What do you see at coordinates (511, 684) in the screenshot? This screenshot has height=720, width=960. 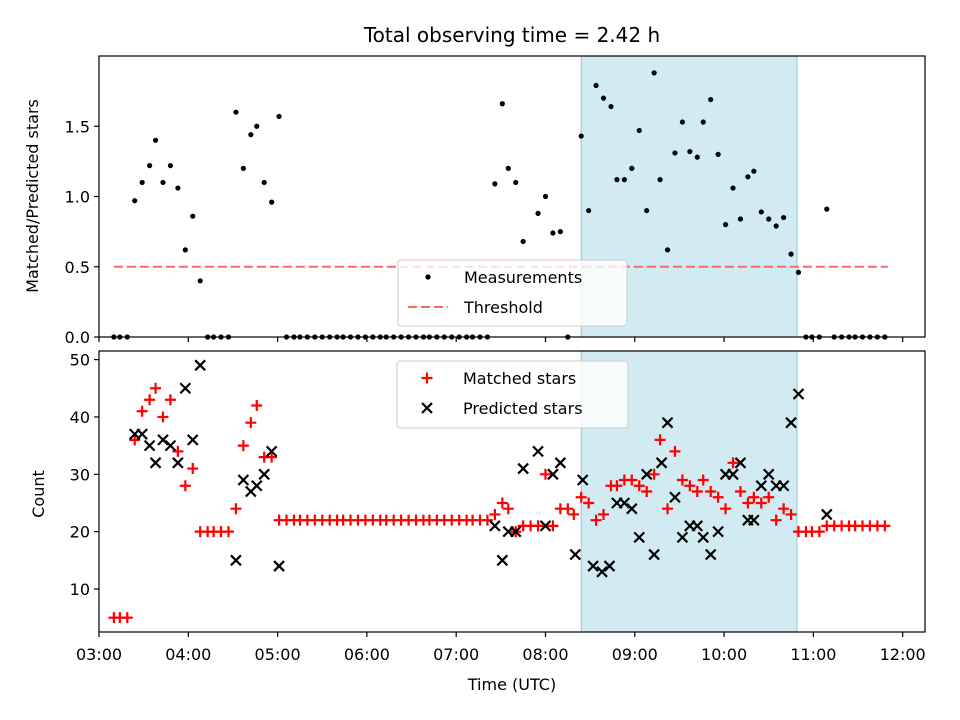 I see `x-axis-label: Time (UTC)` at bounding box center [511, 684].